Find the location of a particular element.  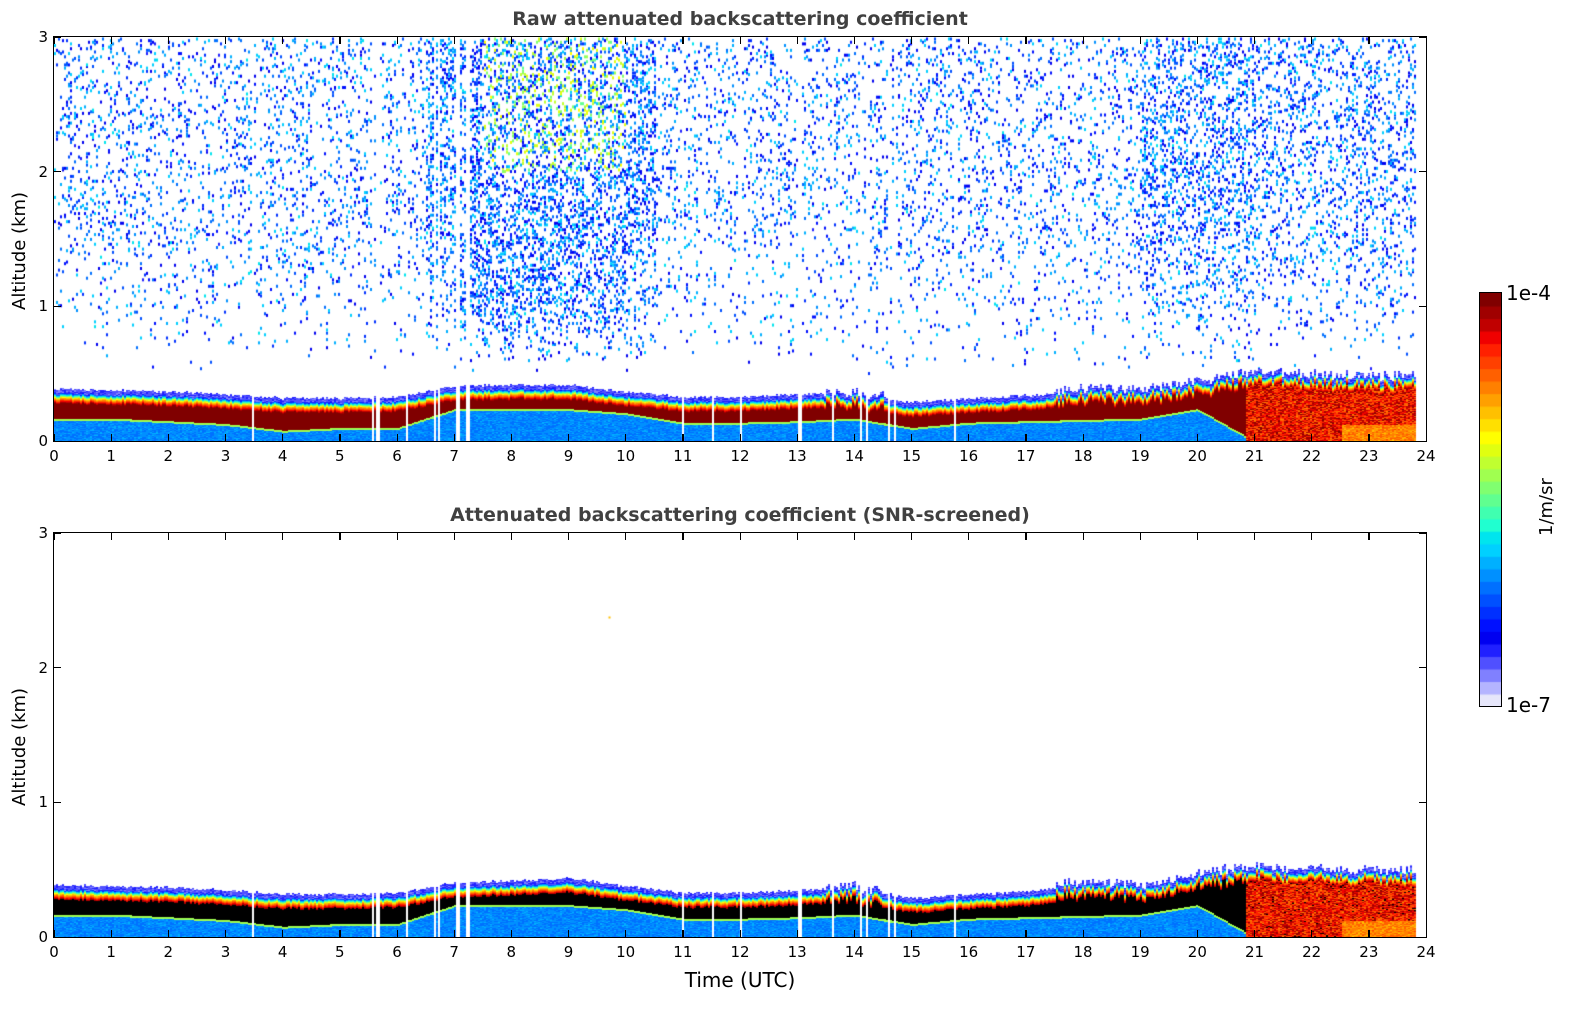

x-tick-label: 20 is located at coordinates (1197, 952).